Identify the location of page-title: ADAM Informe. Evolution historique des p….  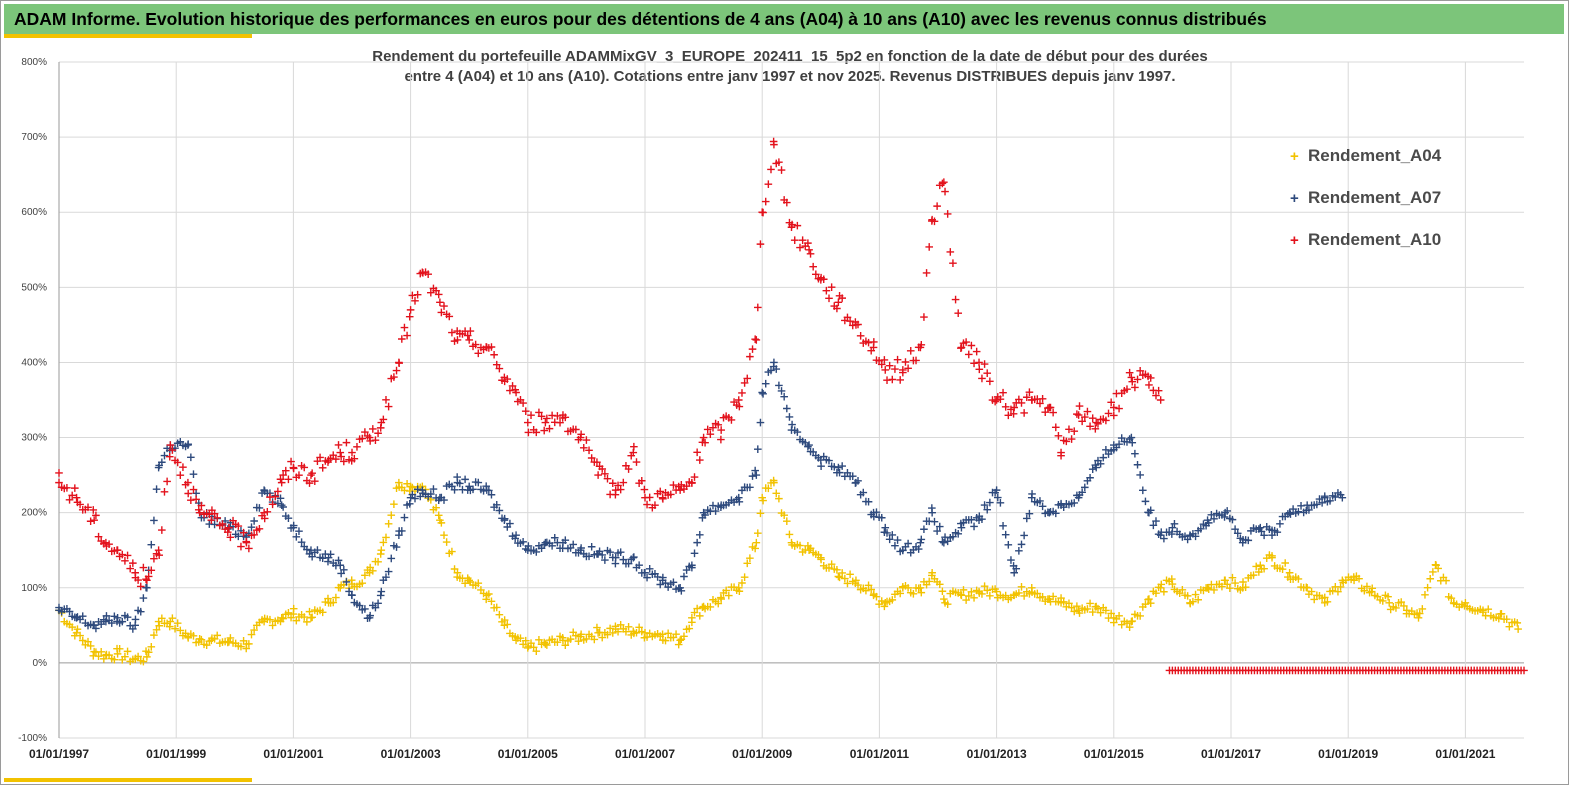
(784, 19).